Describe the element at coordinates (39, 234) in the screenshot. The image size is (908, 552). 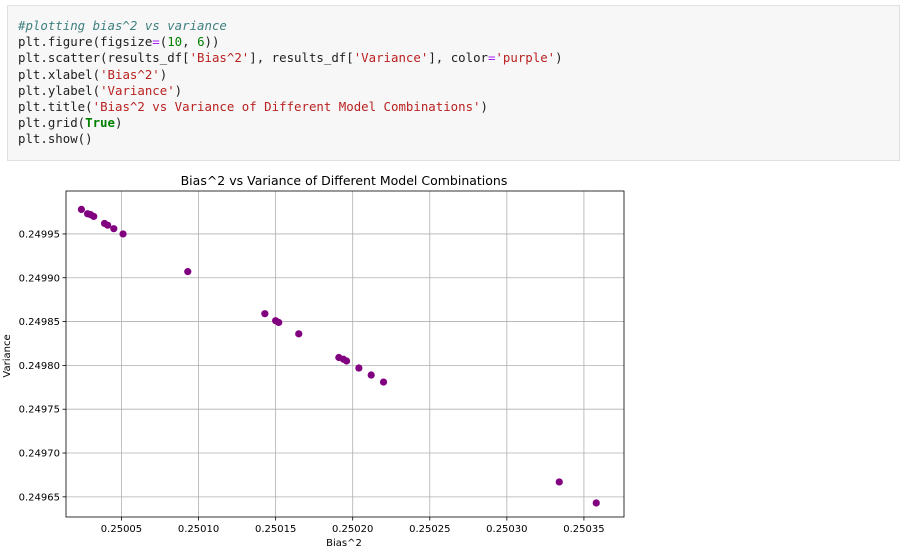
I see `y-tick-label: 0.24995` at that location.